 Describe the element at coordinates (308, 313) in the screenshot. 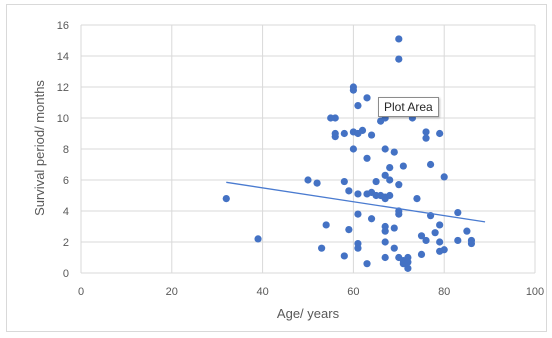

I see `x-axis-title: Age/ years` at that location.